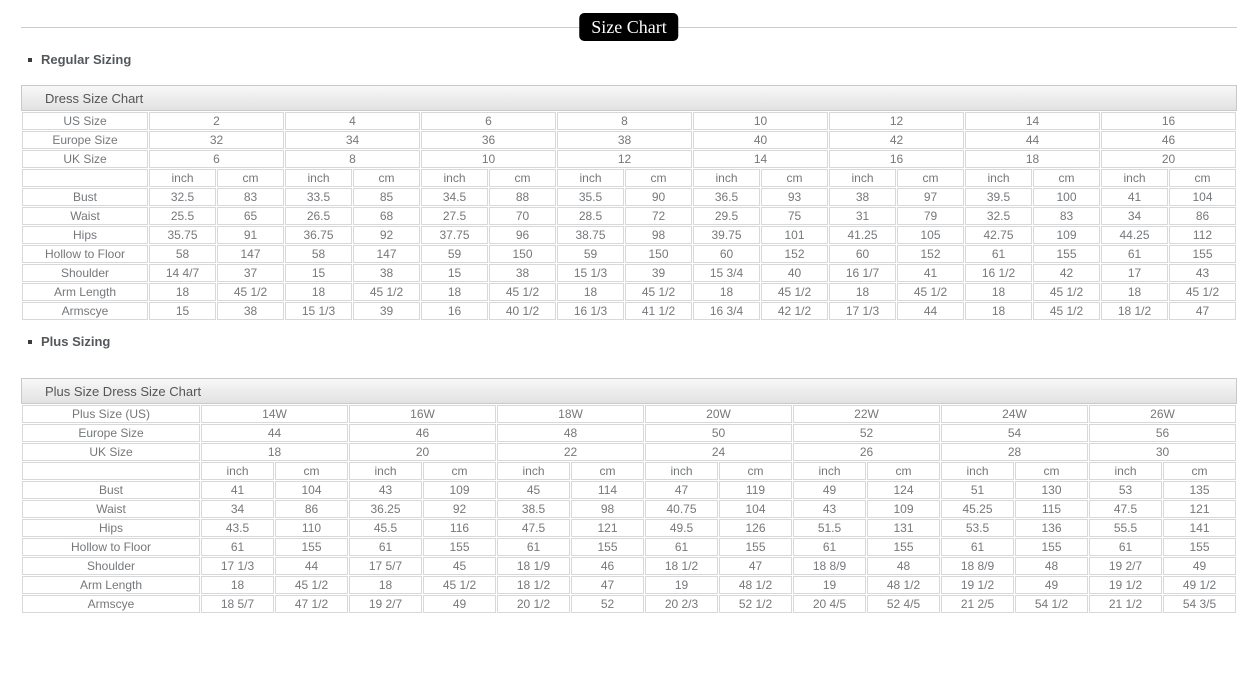 The width and height of the screenshot is (1258, 699). I want to click on measurement-value-cell: 61, so click(977, 547).